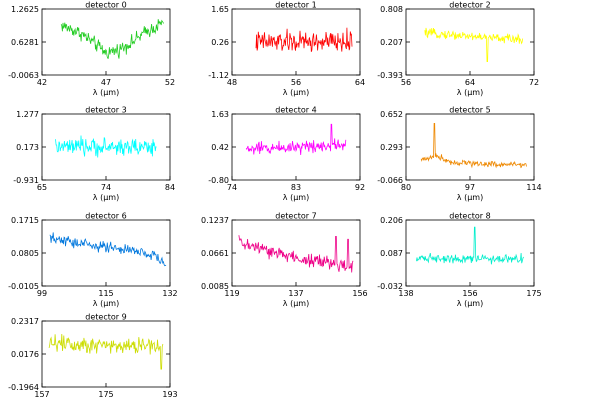  Describe the element at coordinates (105, 293) in the screenshot. I see `x-tick-label: 115` at that location.